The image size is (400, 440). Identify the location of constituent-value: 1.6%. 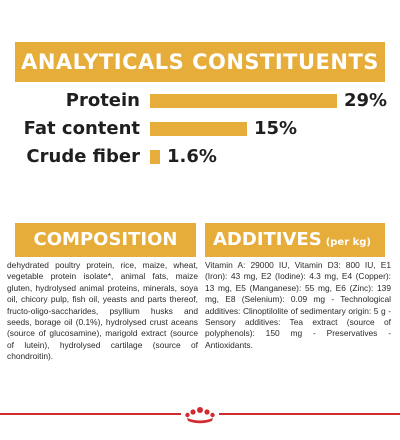
(192, 156).